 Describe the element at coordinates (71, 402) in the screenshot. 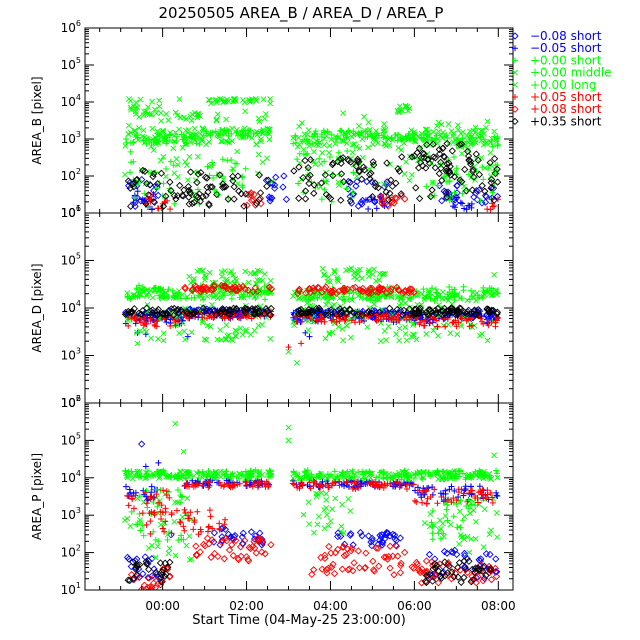

I see `y-tick-label: 106` at that location.